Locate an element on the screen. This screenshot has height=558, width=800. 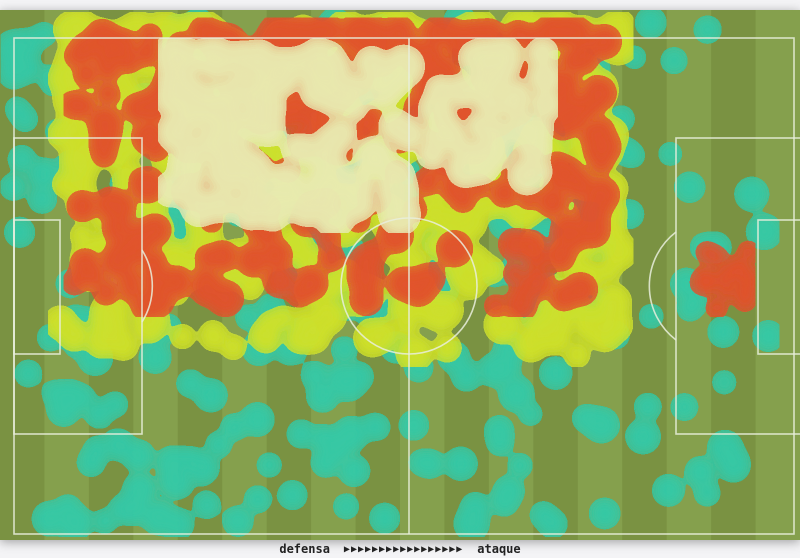
defense-label: defensa is located at coordinates (304, 549).